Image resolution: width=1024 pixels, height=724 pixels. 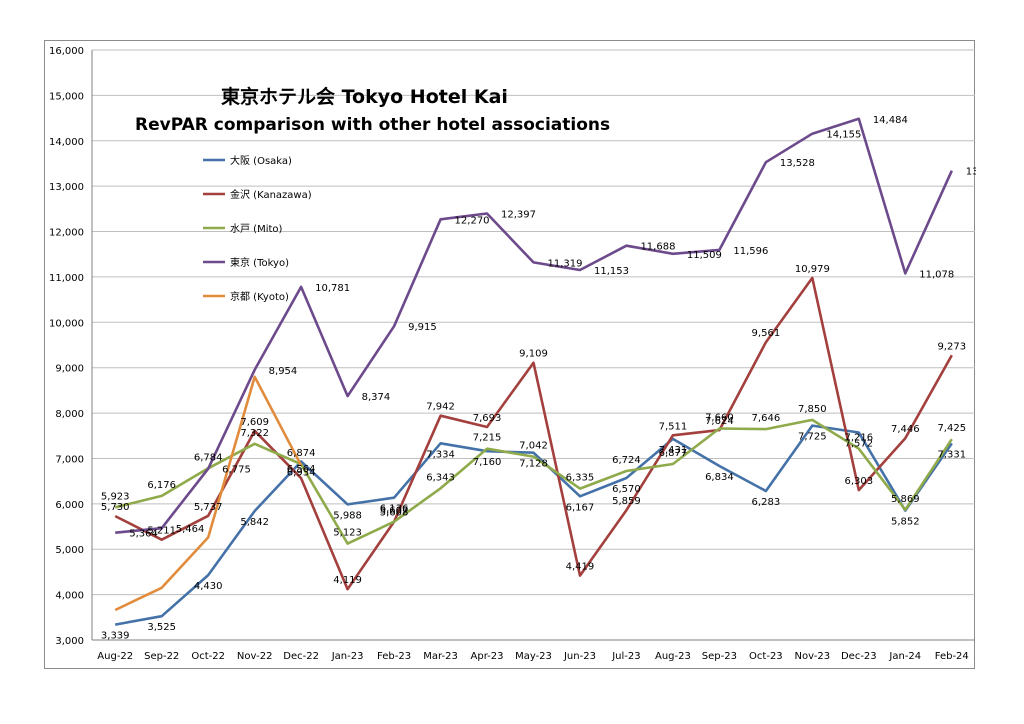 What do you see at coordinates (766, 656) in the screenshot?
I see `x-tick-label: Oct-23` at bounding box center [766, 656].